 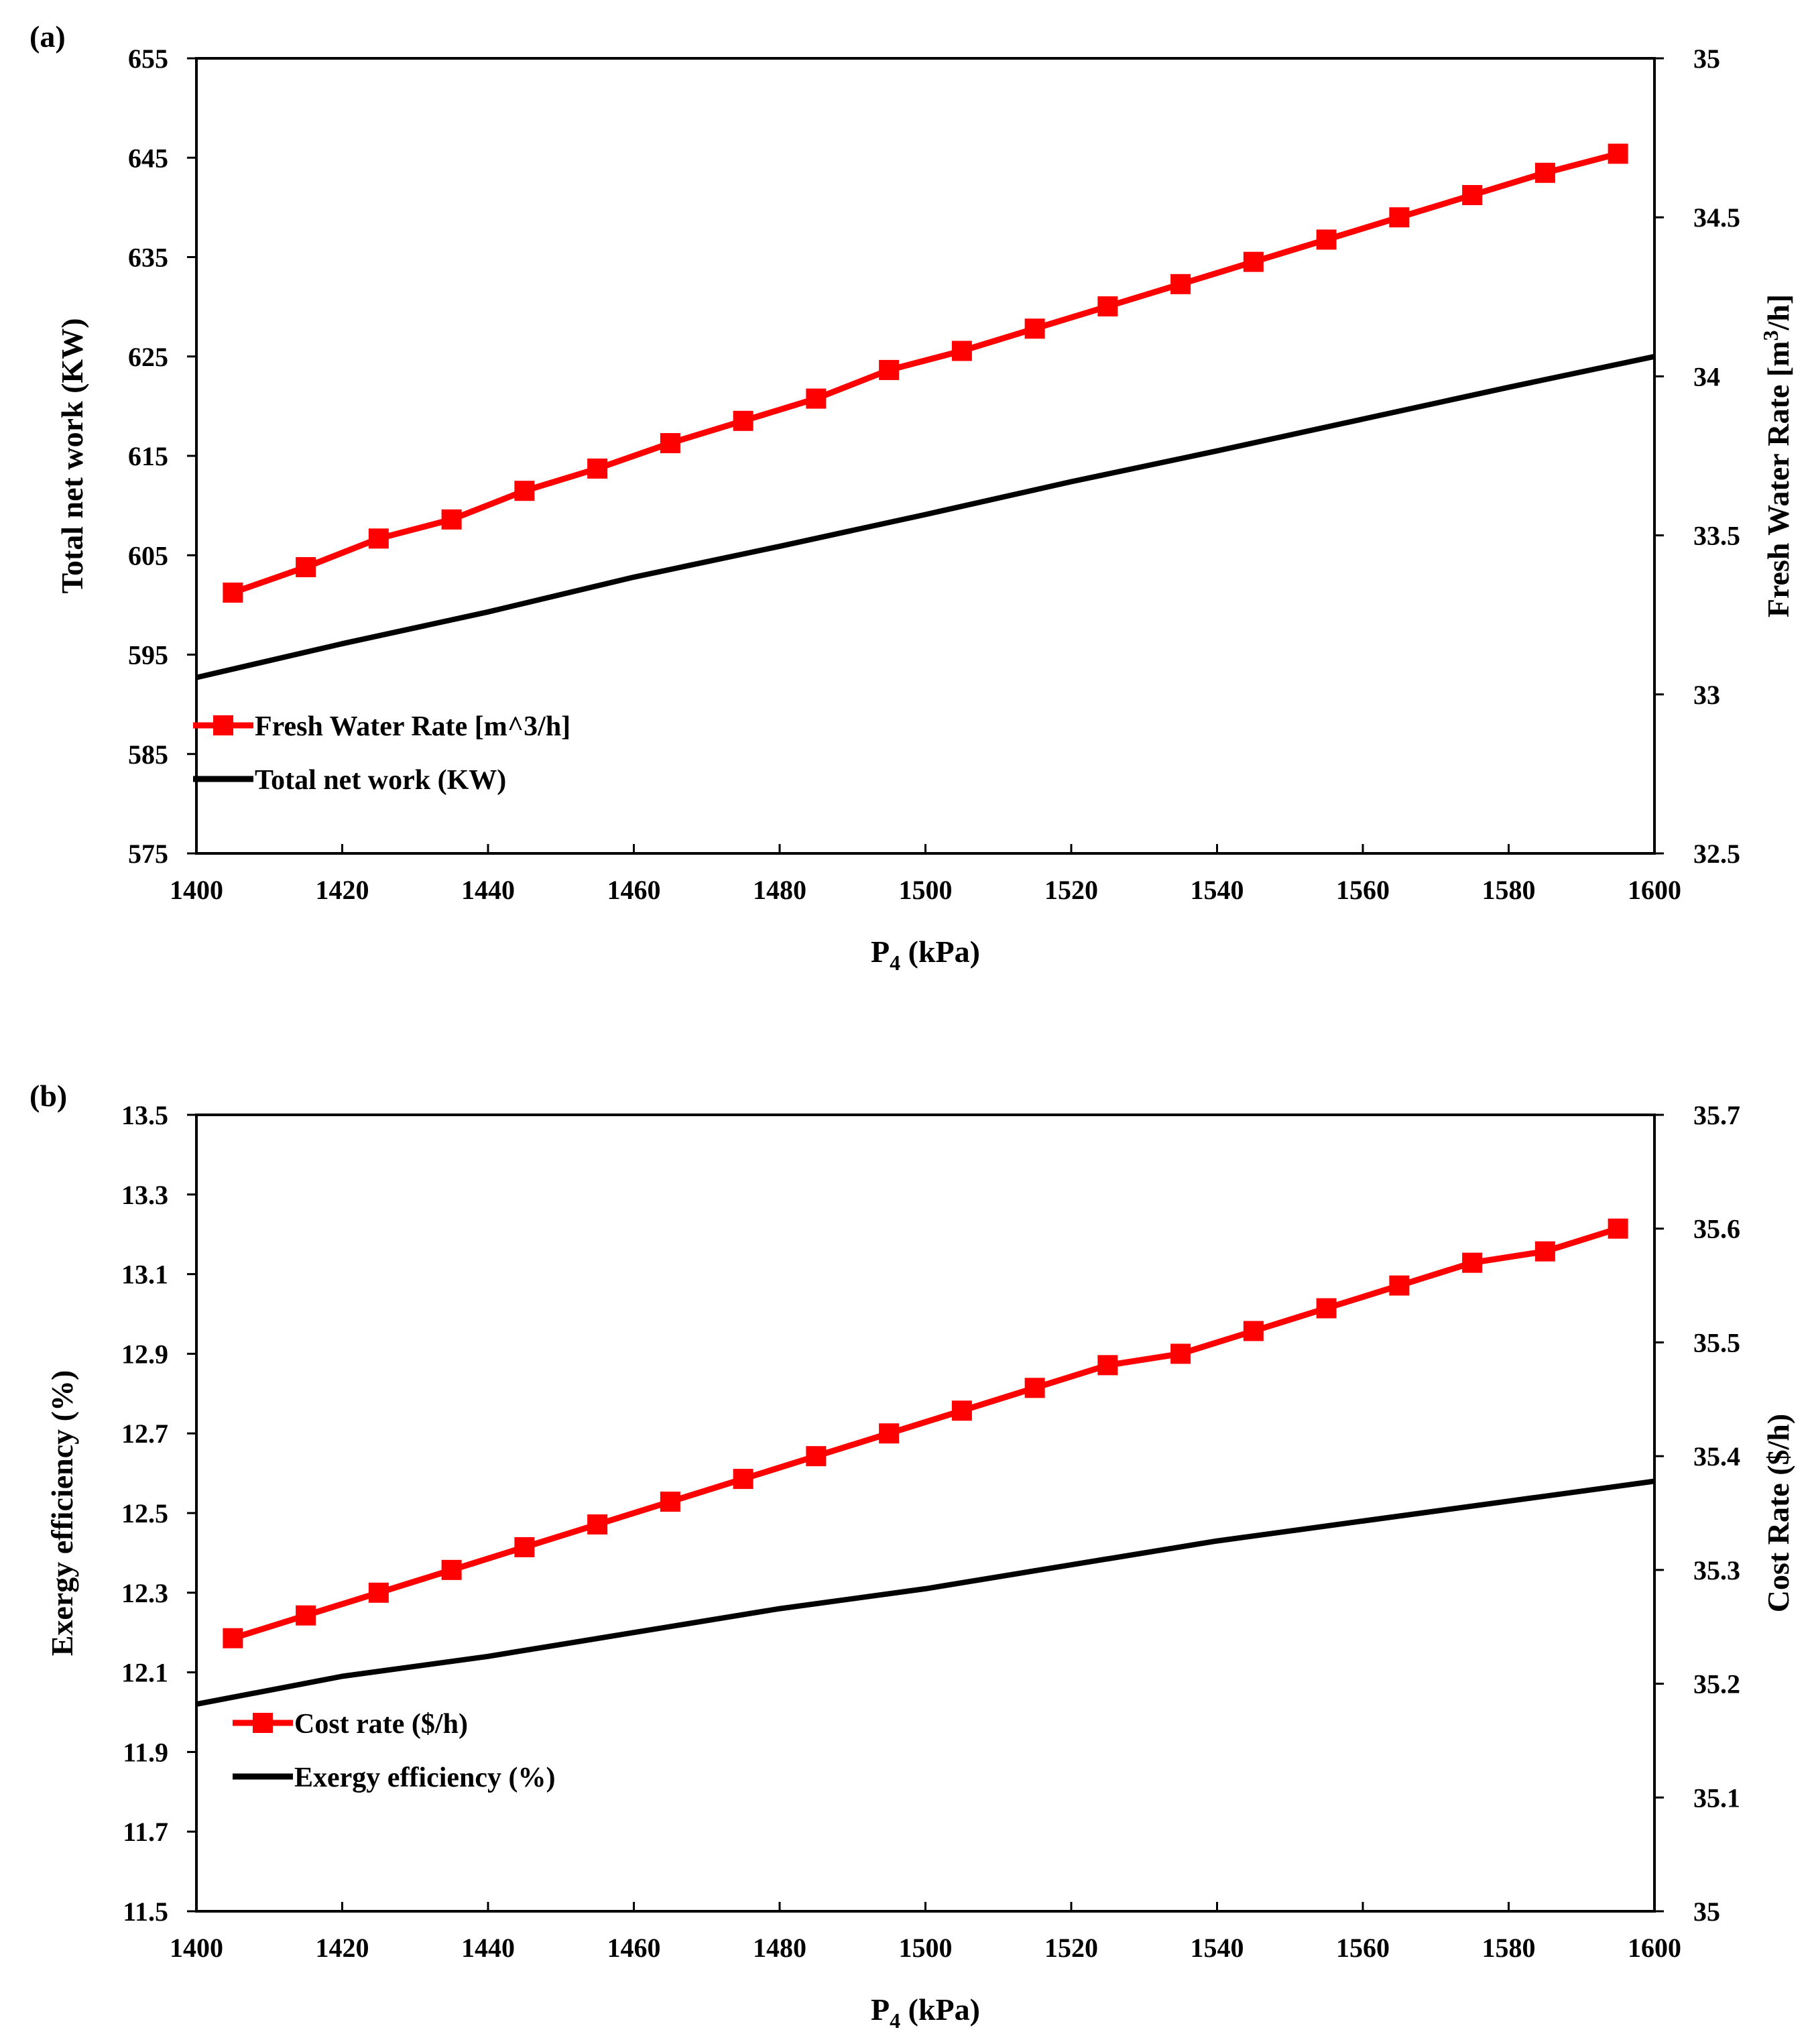 I want to click on y-axis-right-label-main: Fresh Water Rate [m, so click(x=1778, y=479).